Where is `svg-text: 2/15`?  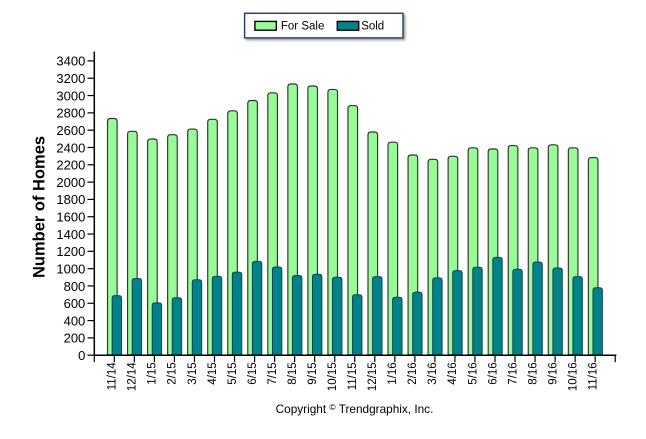 svg-text: 2/15 is located at coordinates (173, 373).